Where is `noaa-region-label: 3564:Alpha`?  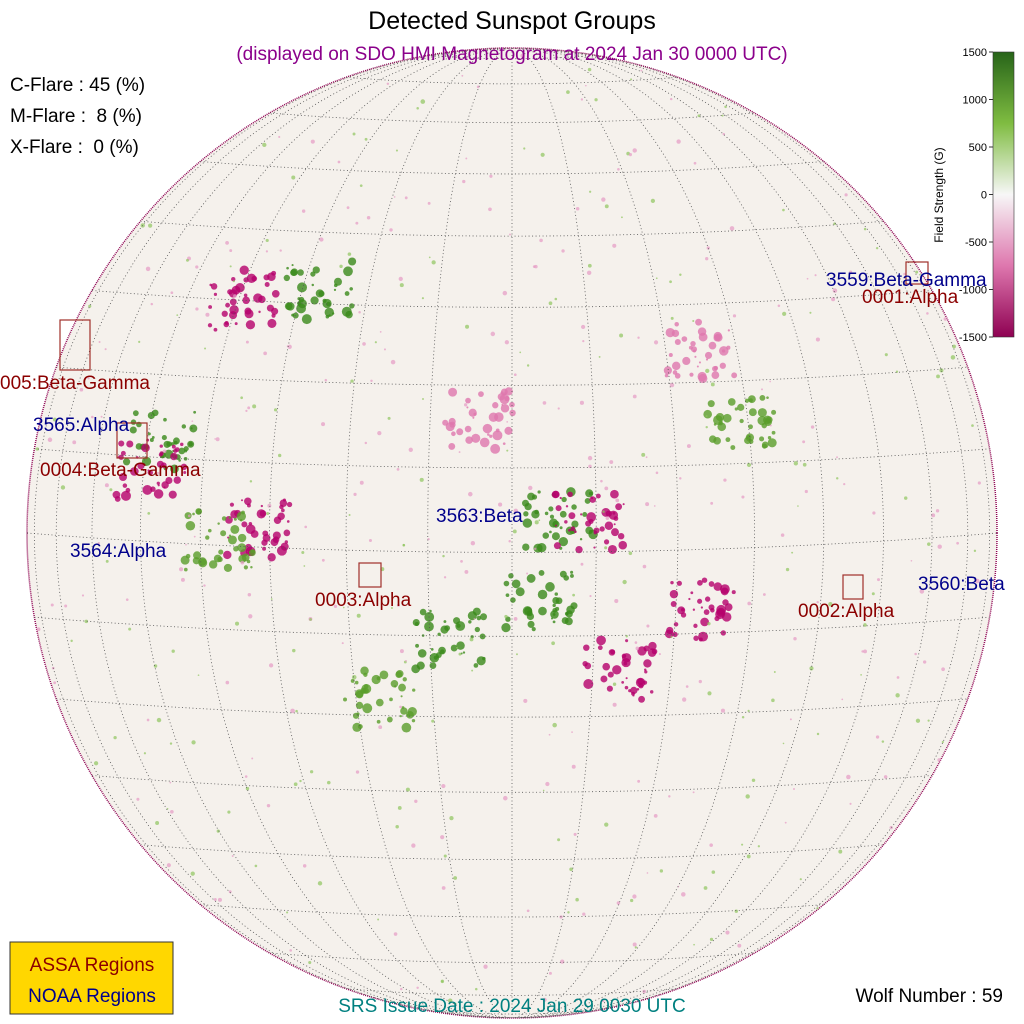
noaa-region-label: 3564:Alpha is located at coordinates (118, 551).